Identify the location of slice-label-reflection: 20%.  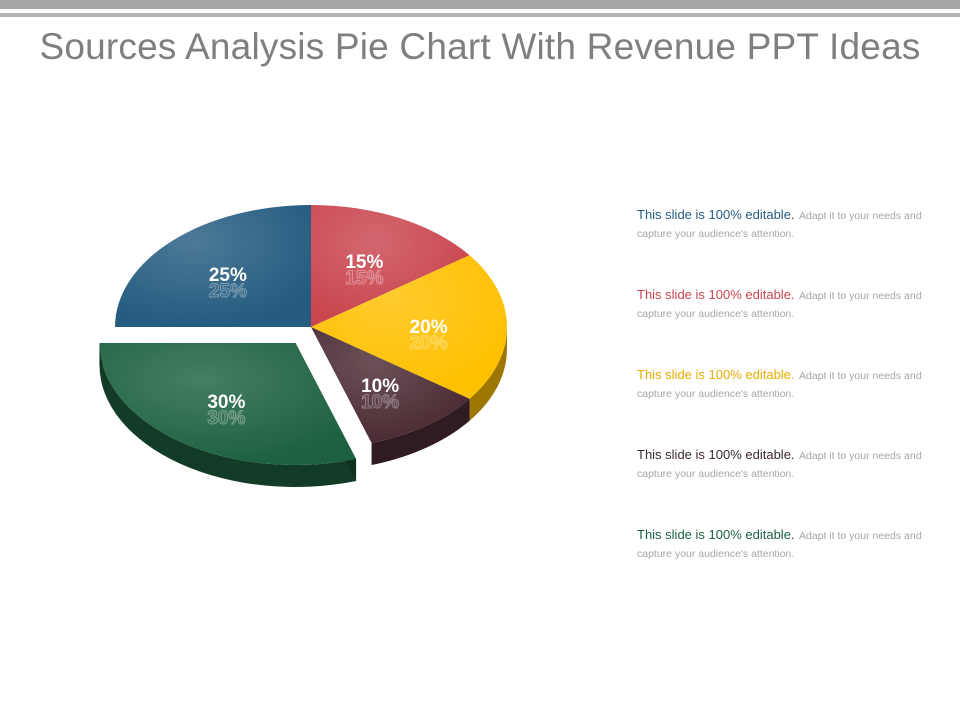
(429, 343).